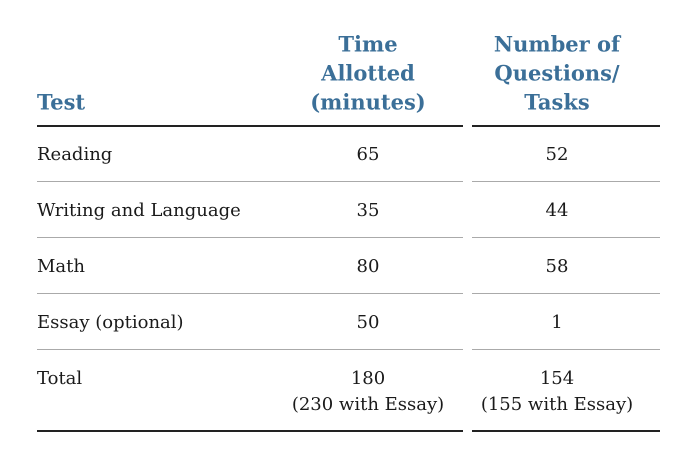  What do you see at coordinates (368, 378) in the screenshot?
I see `table-cell: 180` at bounding box center [368, 378].